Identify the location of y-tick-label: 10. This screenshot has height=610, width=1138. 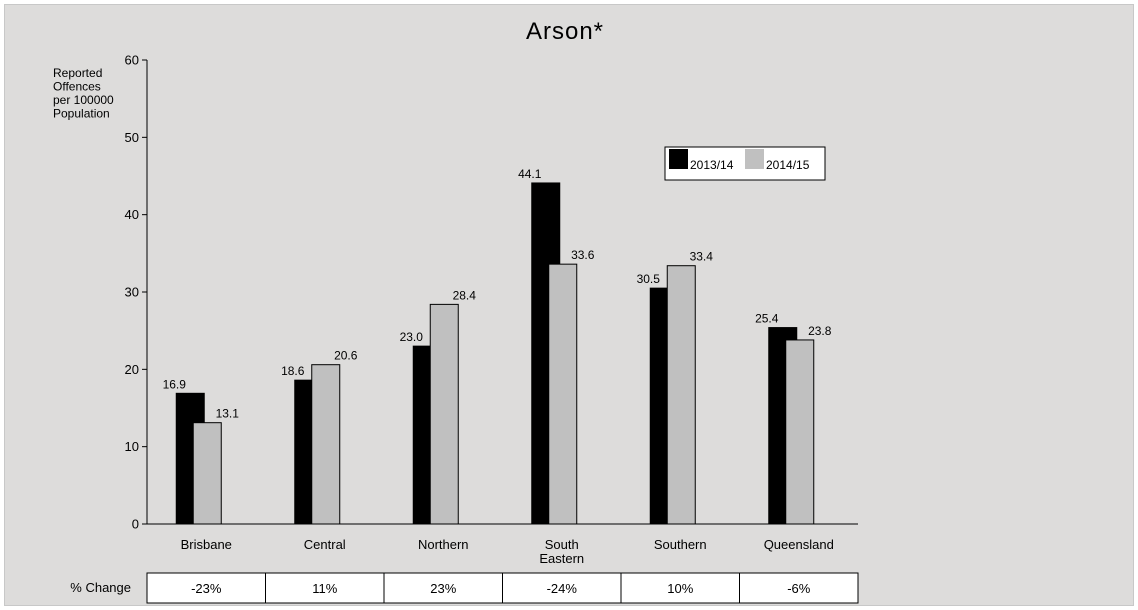
(132, 446).